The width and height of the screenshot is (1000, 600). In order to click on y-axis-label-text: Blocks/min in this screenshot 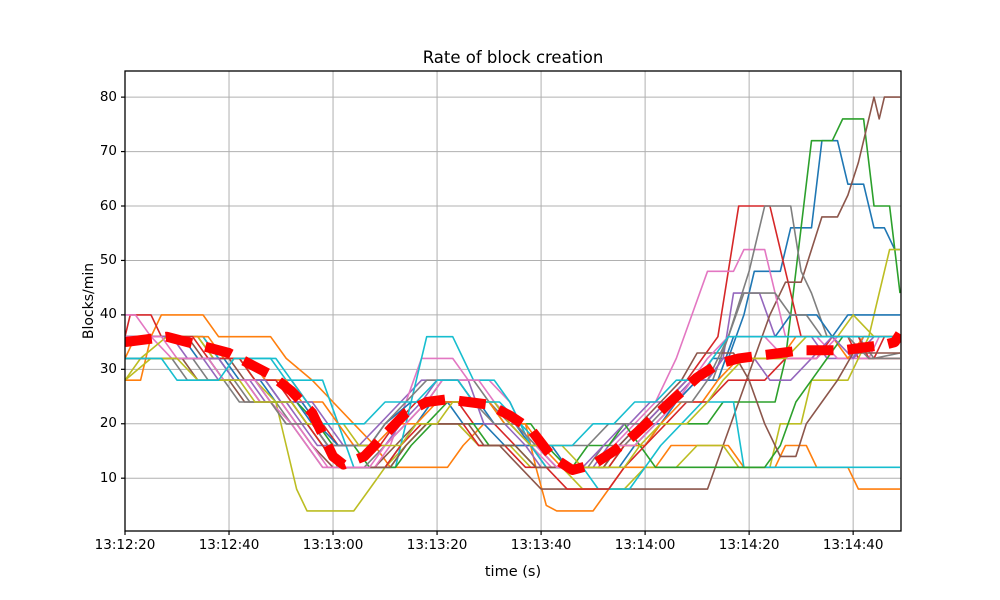, I will do `click(89, 301)`.